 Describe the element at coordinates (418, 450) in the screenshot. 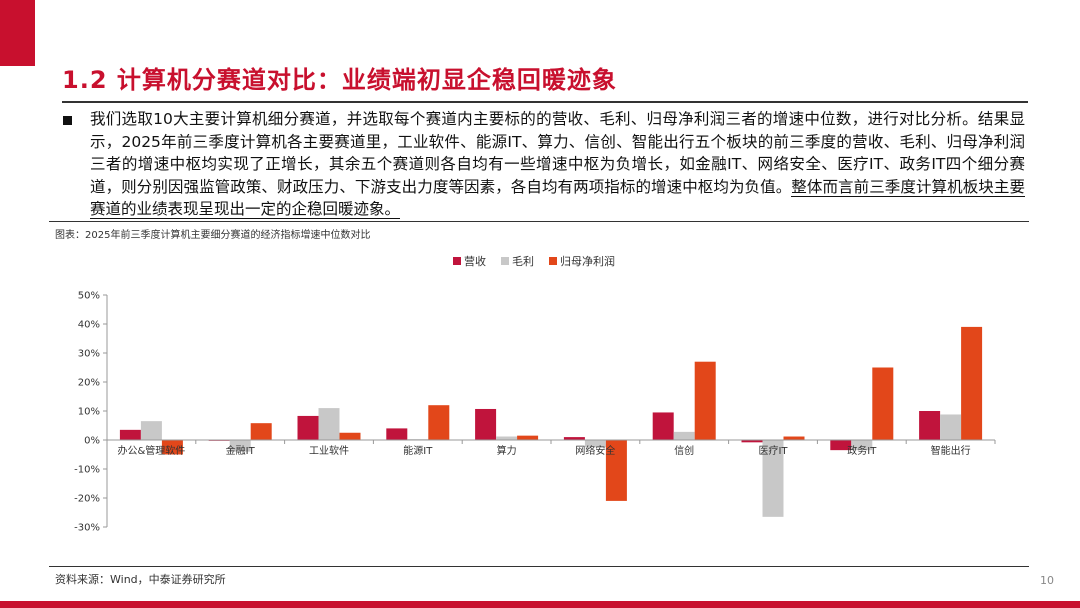

I see `x-tick-label: 能源IT` at that location.